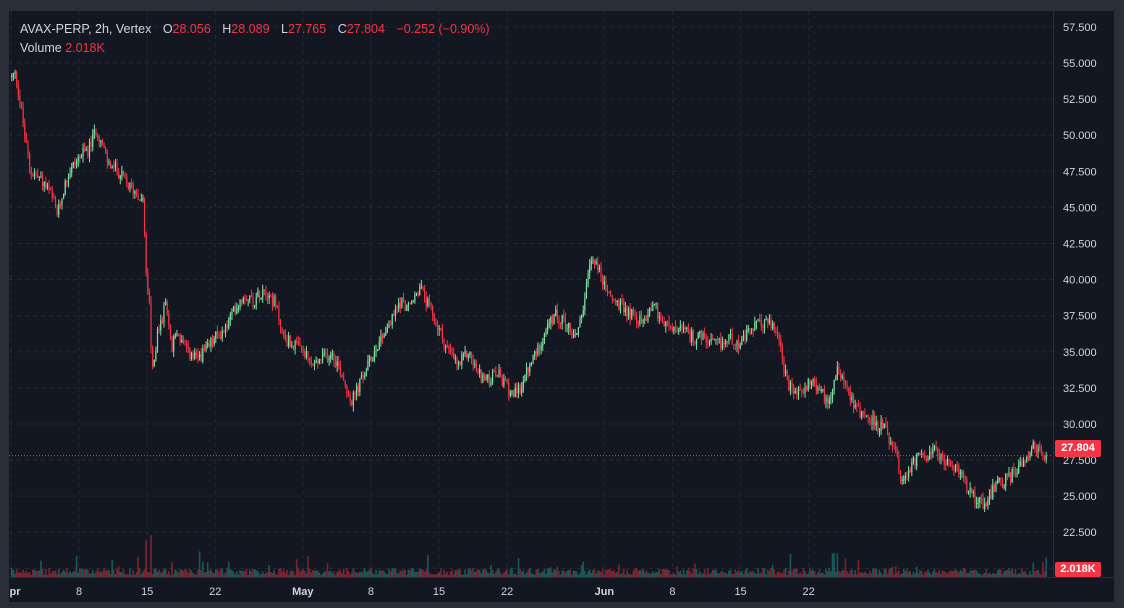 This screenshot has width=1124, height=608. I want to click on time-tick-label: 15, so click(147, 592).